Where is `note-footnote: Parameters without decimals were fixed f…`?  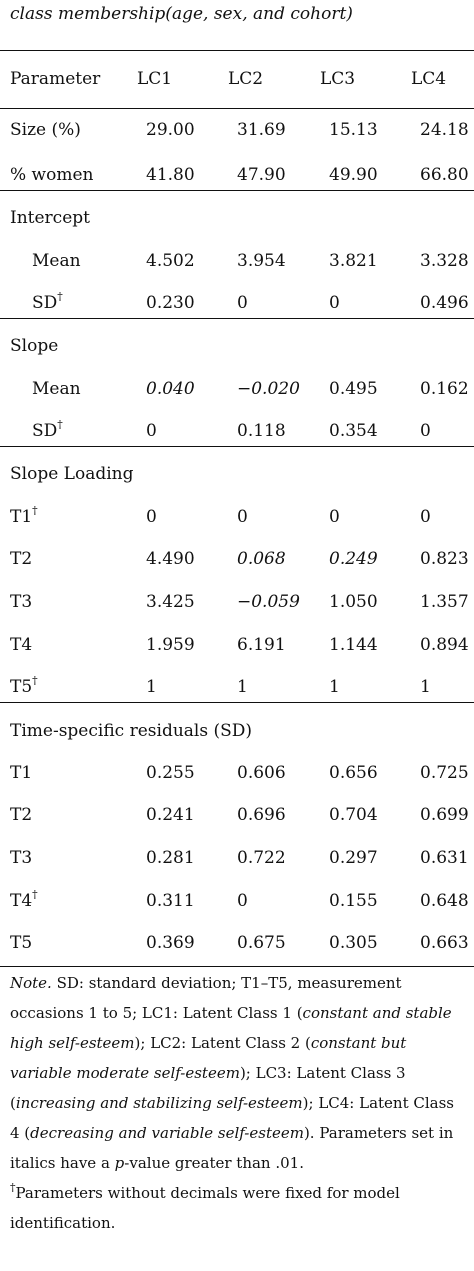 note-footnote: Parameters without decimals were fixed f… is located at coordinates (205, 1208).